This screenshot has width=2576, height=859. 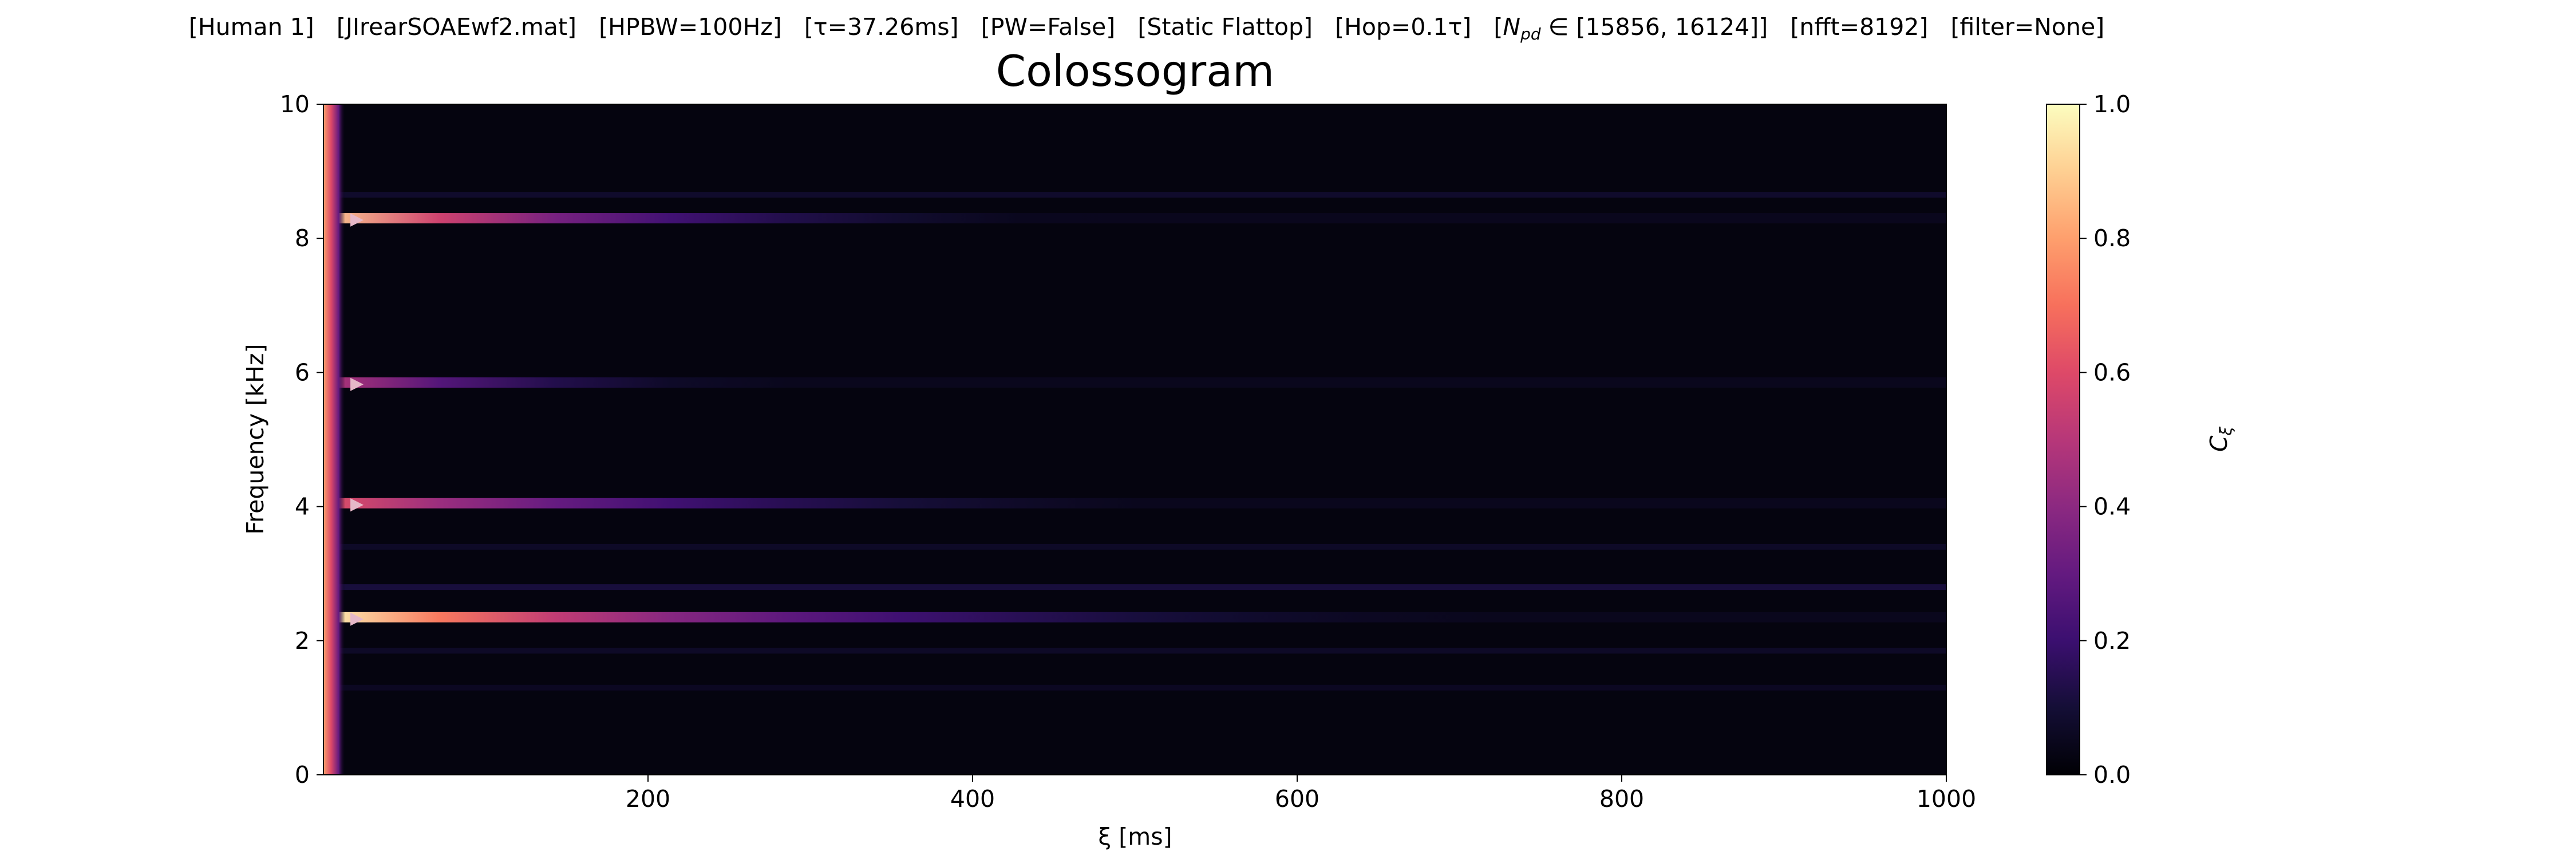 What do you see at coordinates (1621, 799) in the screenshot?
I see `x-tick-label: 800` at bounding box center [1621, 799].